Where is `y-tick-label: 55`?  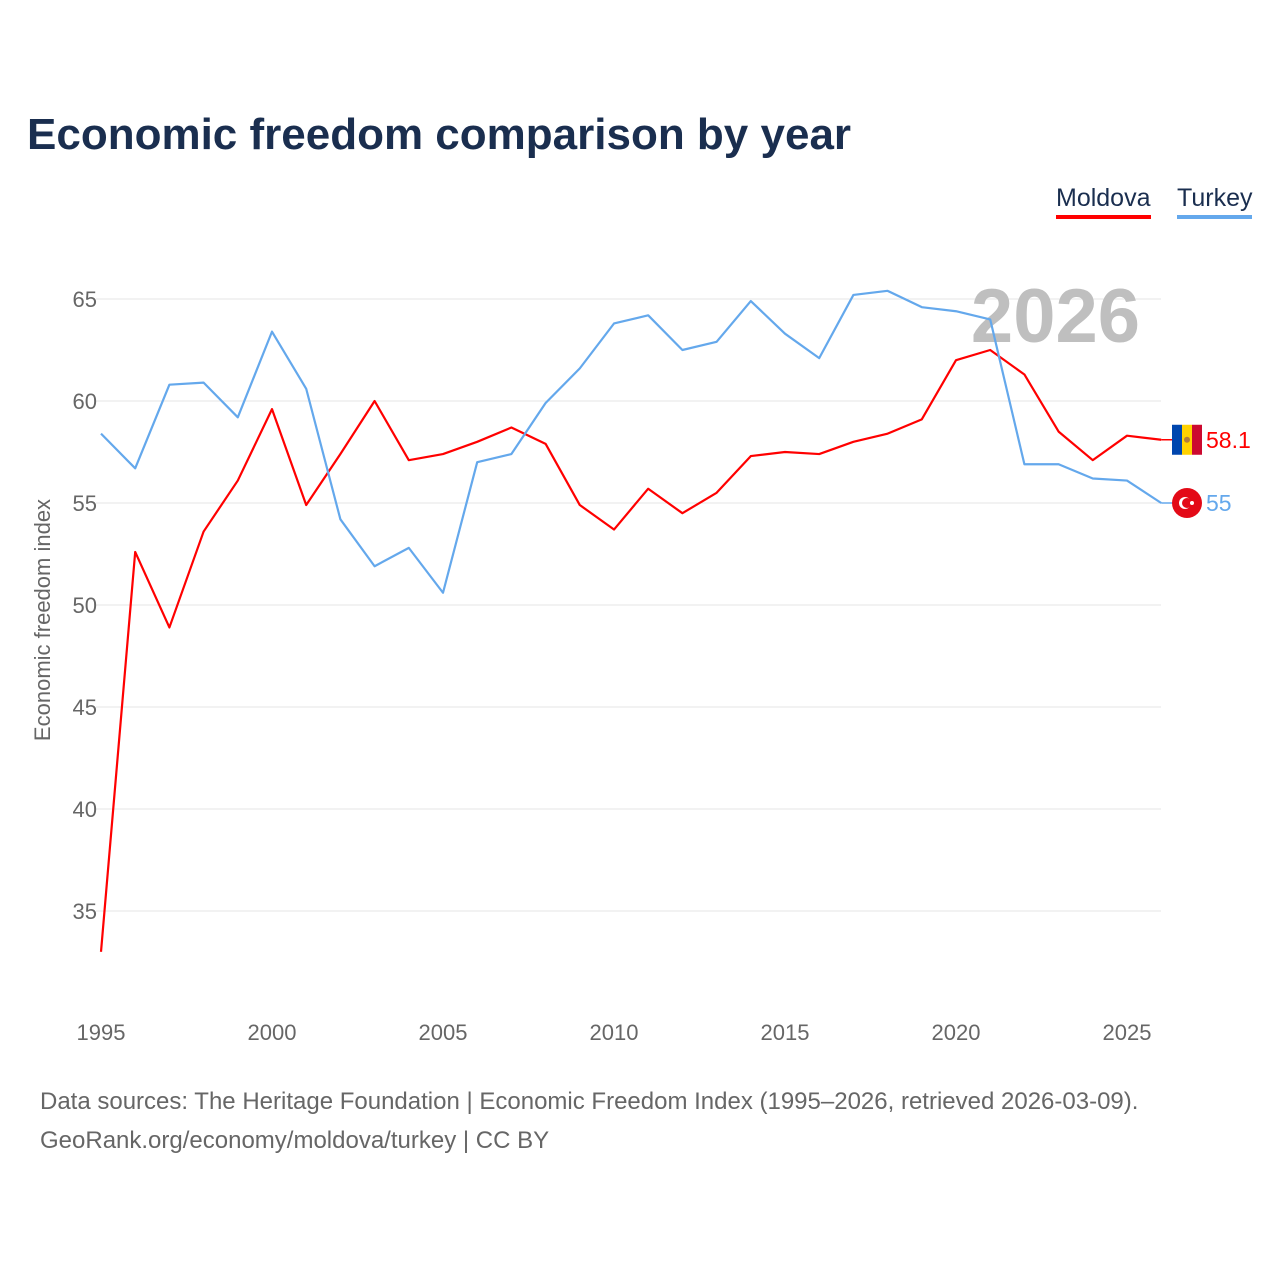
y-tick-label: 55 is located at coordinates (85, 503).